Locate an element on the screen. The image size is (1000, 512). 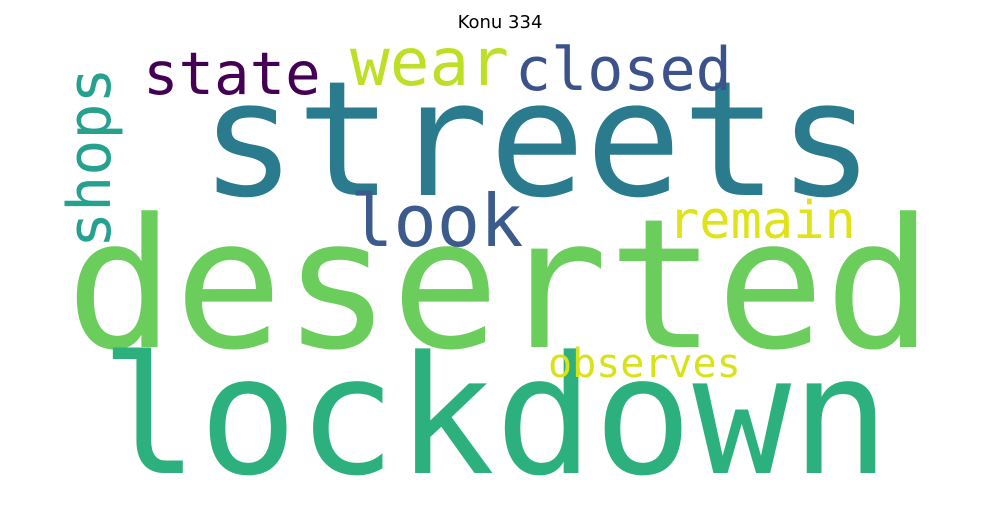
word-remain: remain is located at coordinates (762, 221).